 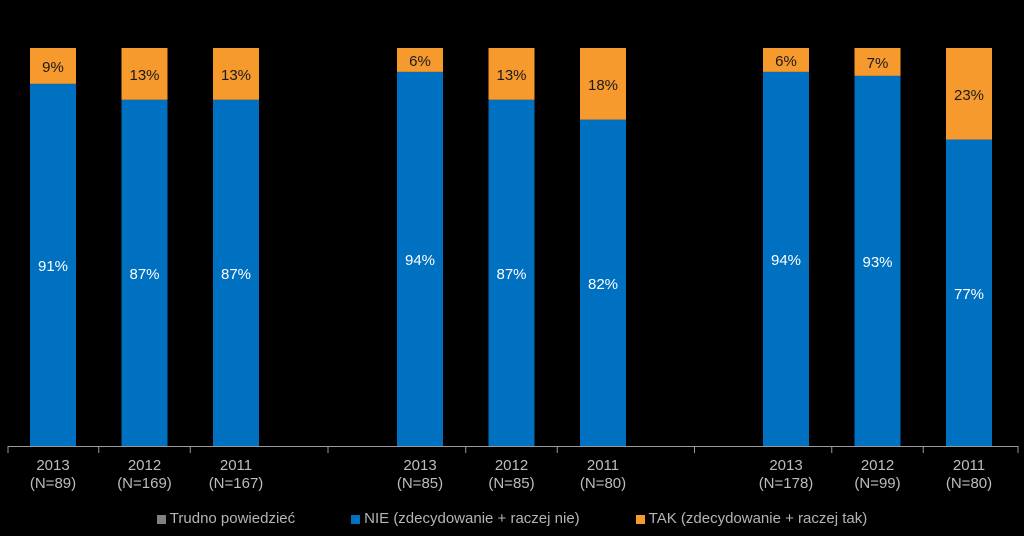 What do you see at coordinates (161, 519) in the screenshot?
I see `legend-swatch-trudno` at bounding box center [161, 519].